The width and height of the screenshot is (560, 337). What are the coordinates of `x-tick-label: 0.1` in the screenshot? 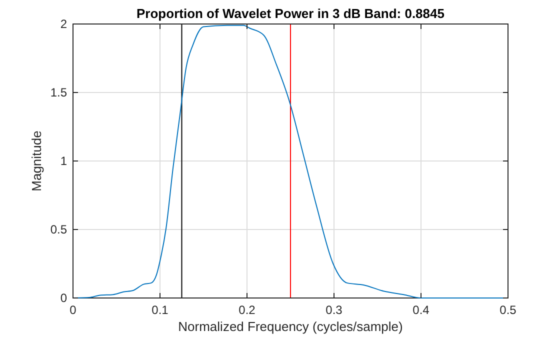 It's located at (160, 310).